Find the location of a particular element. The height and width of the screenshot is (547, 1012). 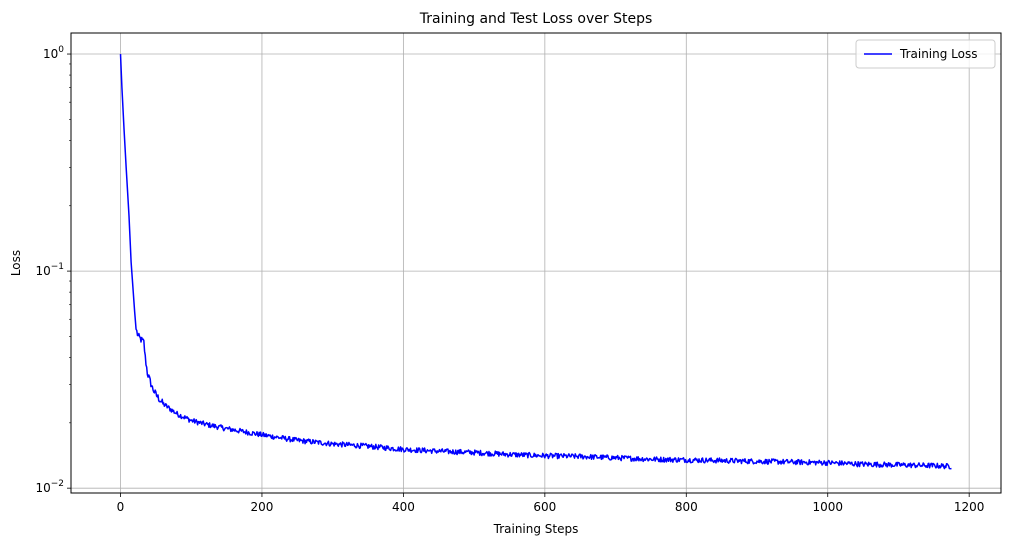

x-ticks: 0 200 400 600 800 1000 1200 is located at coordinates (551, 503).